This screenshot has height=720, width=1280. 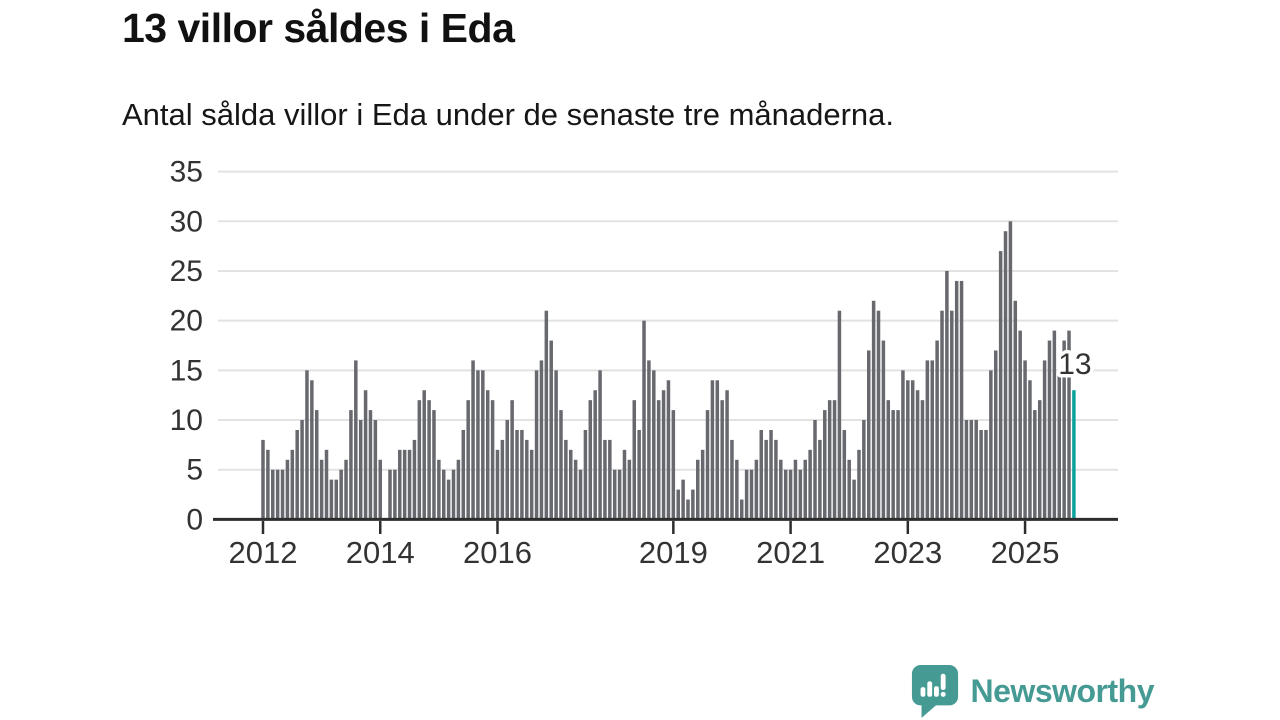 What do you see at coordinates (497, 552) in the screenshot?
I see `x-tick-label: 2016` at bounding box center [497, 552].